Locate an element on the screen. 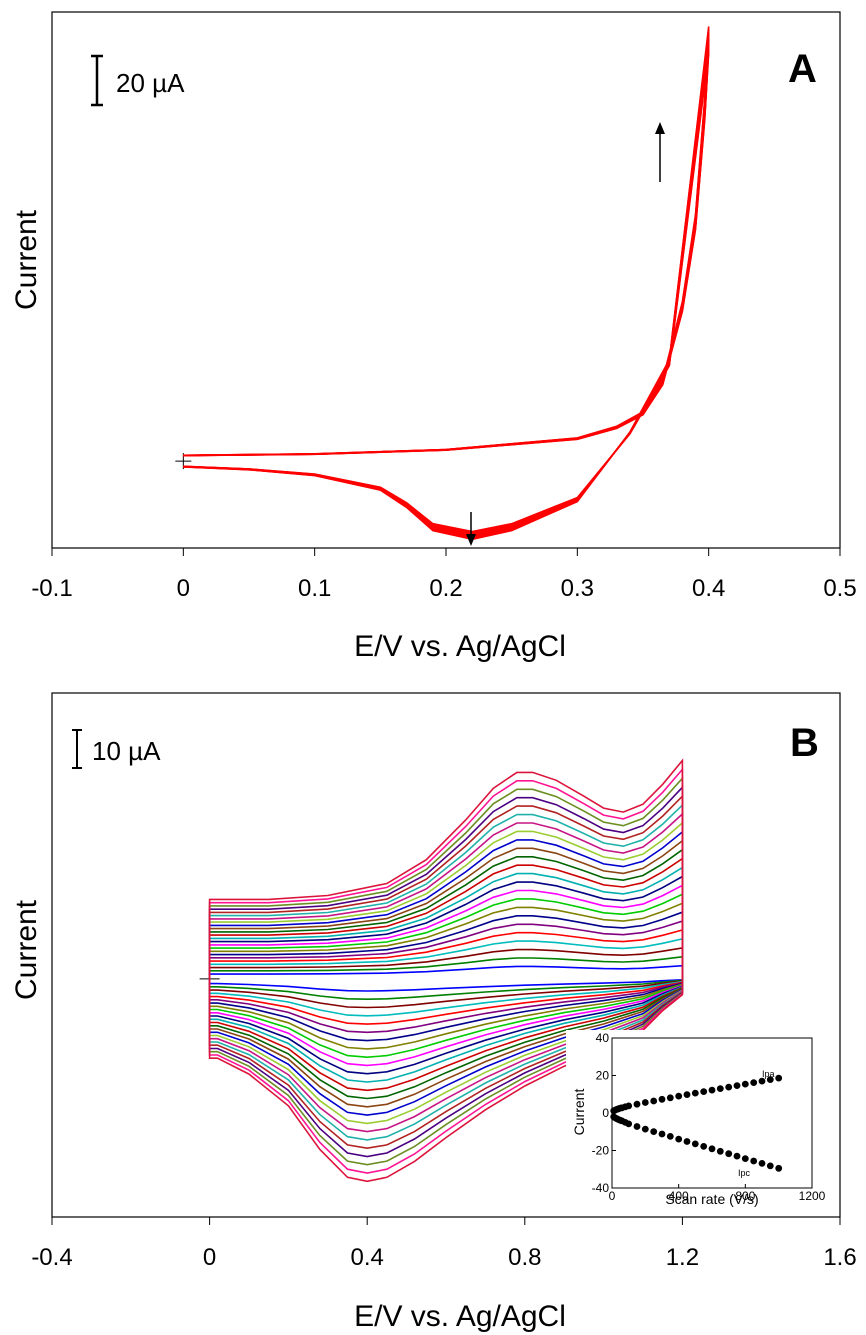  panel-b-scale-bar: 10 µA is located at coordinates (116, 749).